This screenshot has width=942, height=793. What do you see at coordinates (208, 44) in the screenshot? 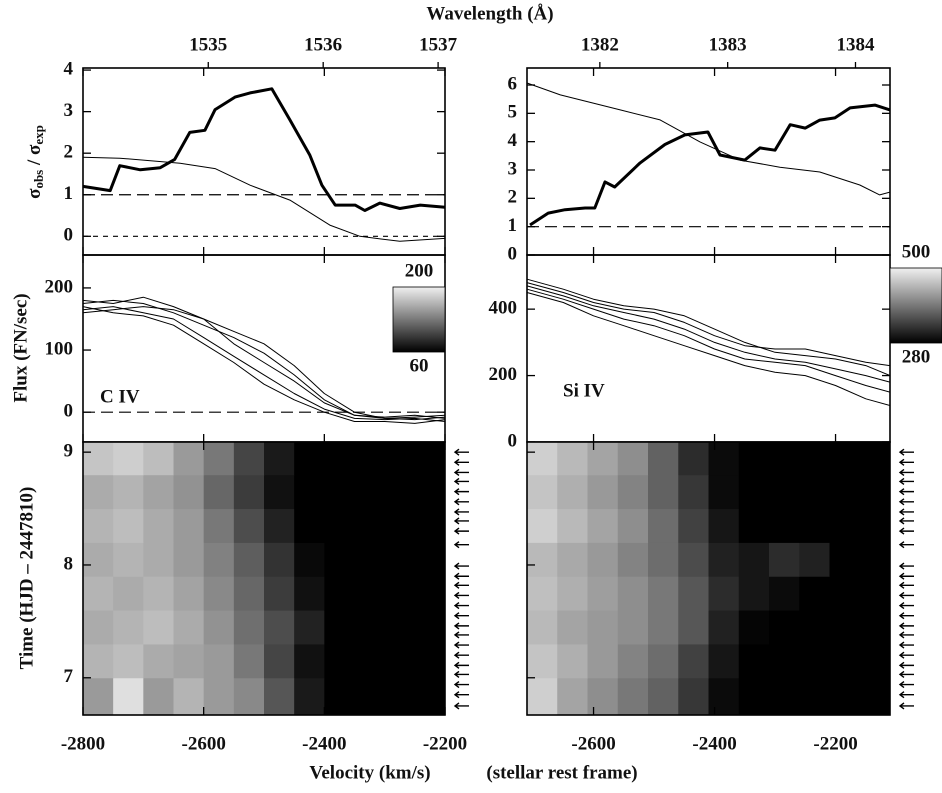
I see `x2-tick-label: 1535` at bounding box center [208, 44].